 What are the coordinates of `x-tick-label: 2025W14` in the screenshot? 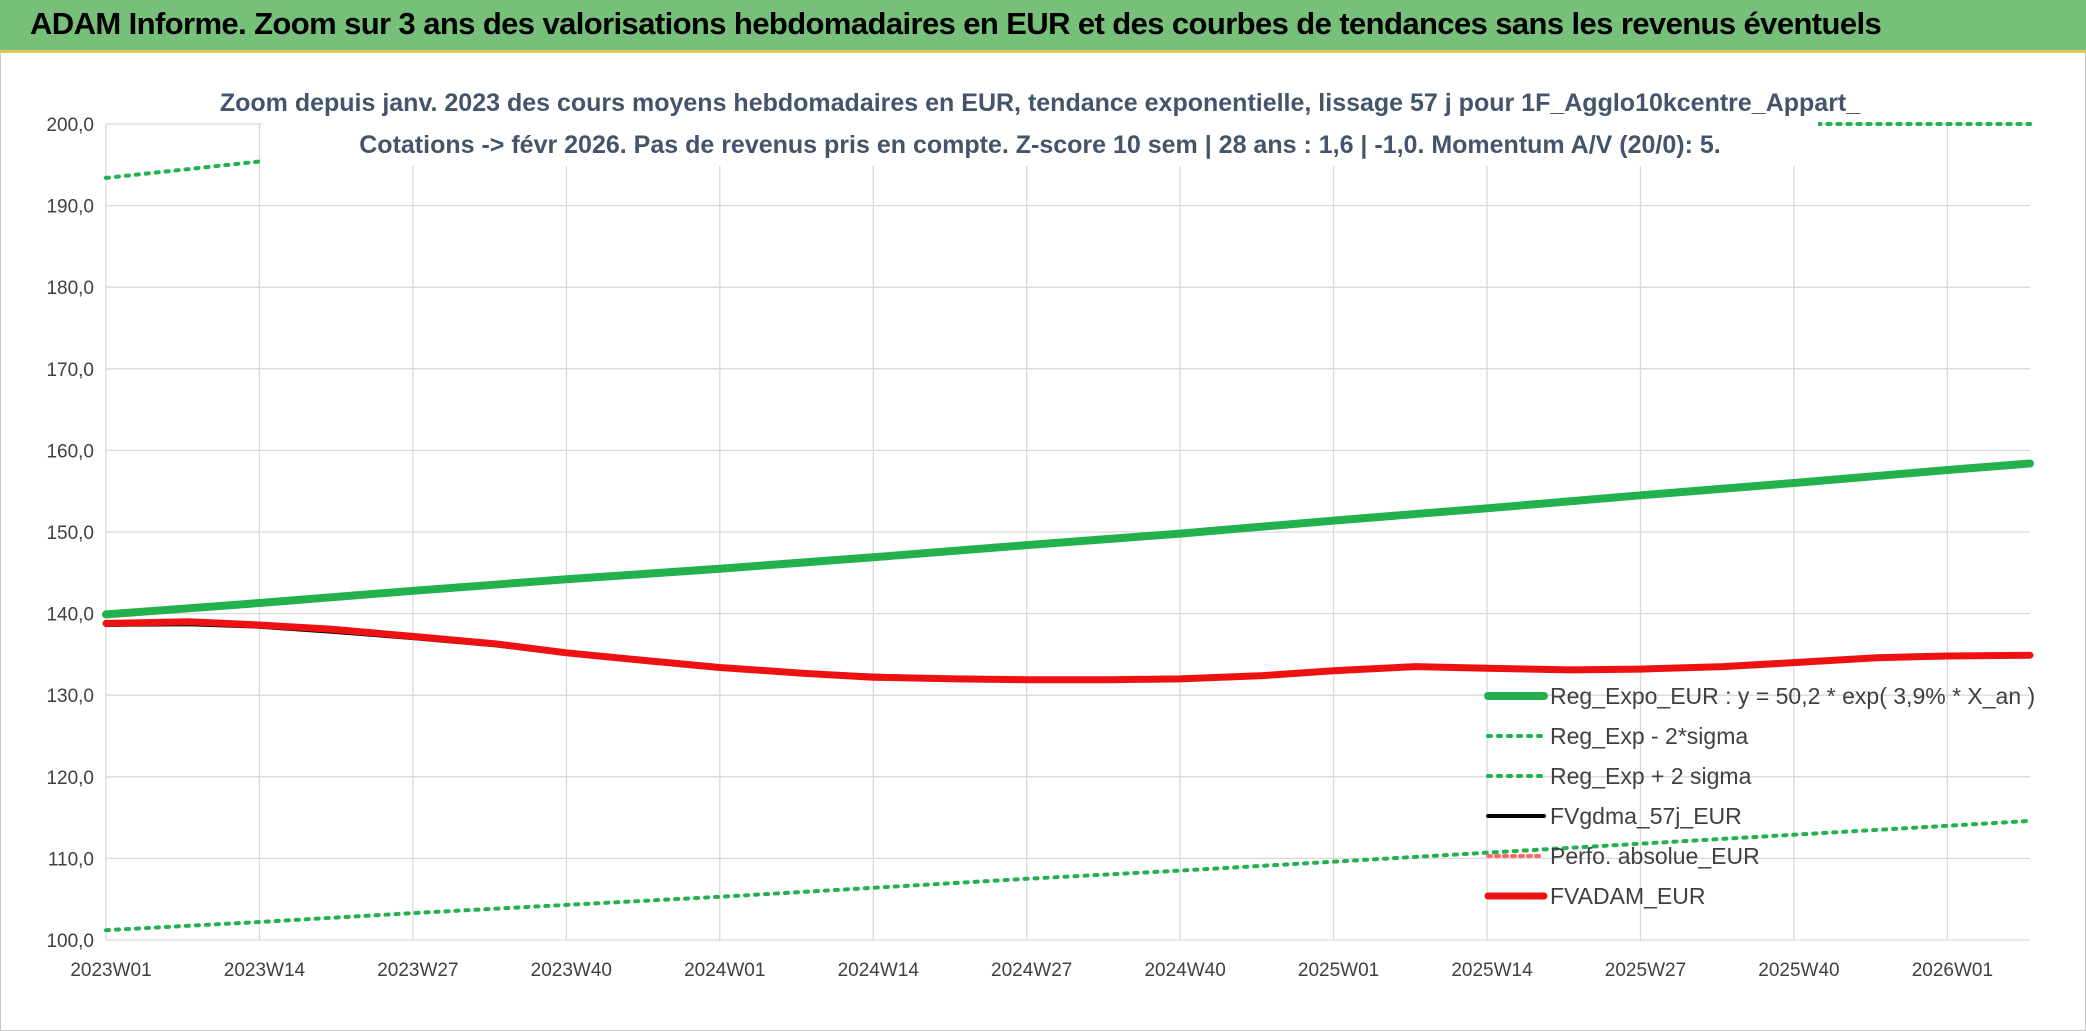 It's located at (1492, 970).